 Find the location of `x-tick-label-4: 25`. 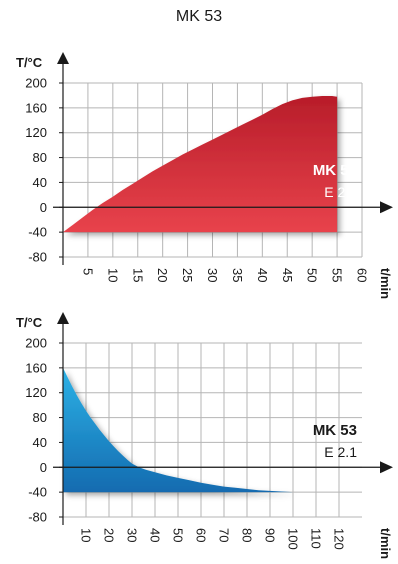

x-tick-label-4: 25 is located at coordinates (187, 275).